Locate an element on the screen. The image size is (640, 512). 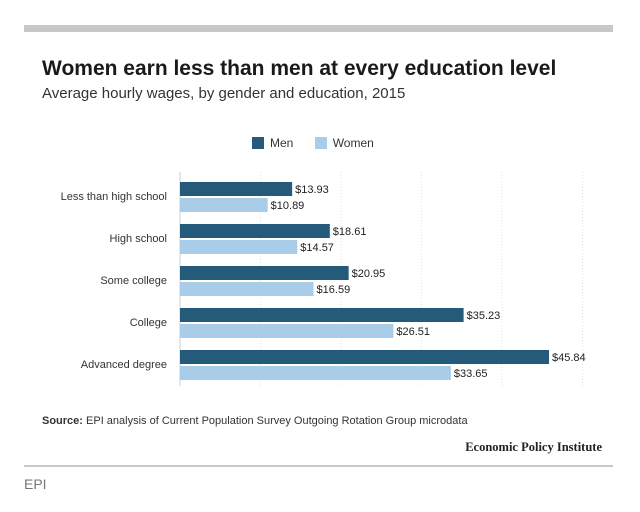
legend-swatch-women is located at coordinates (320, 143).